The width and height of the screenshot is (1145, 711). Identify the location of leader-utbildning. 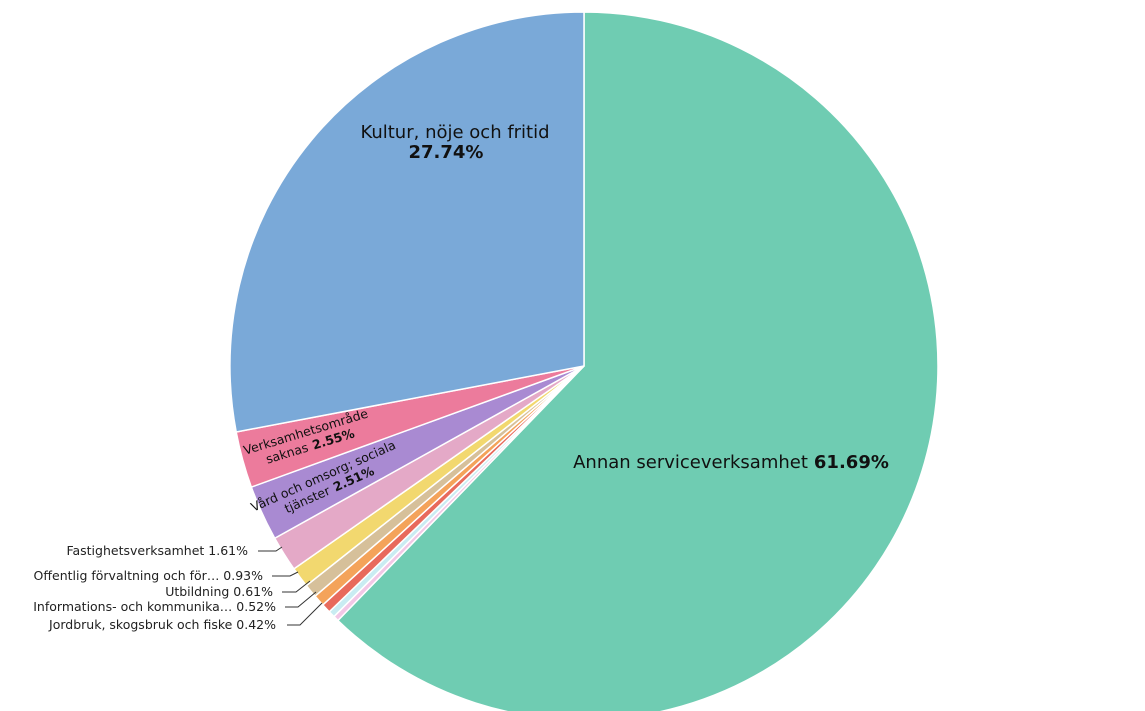
(296, 586).